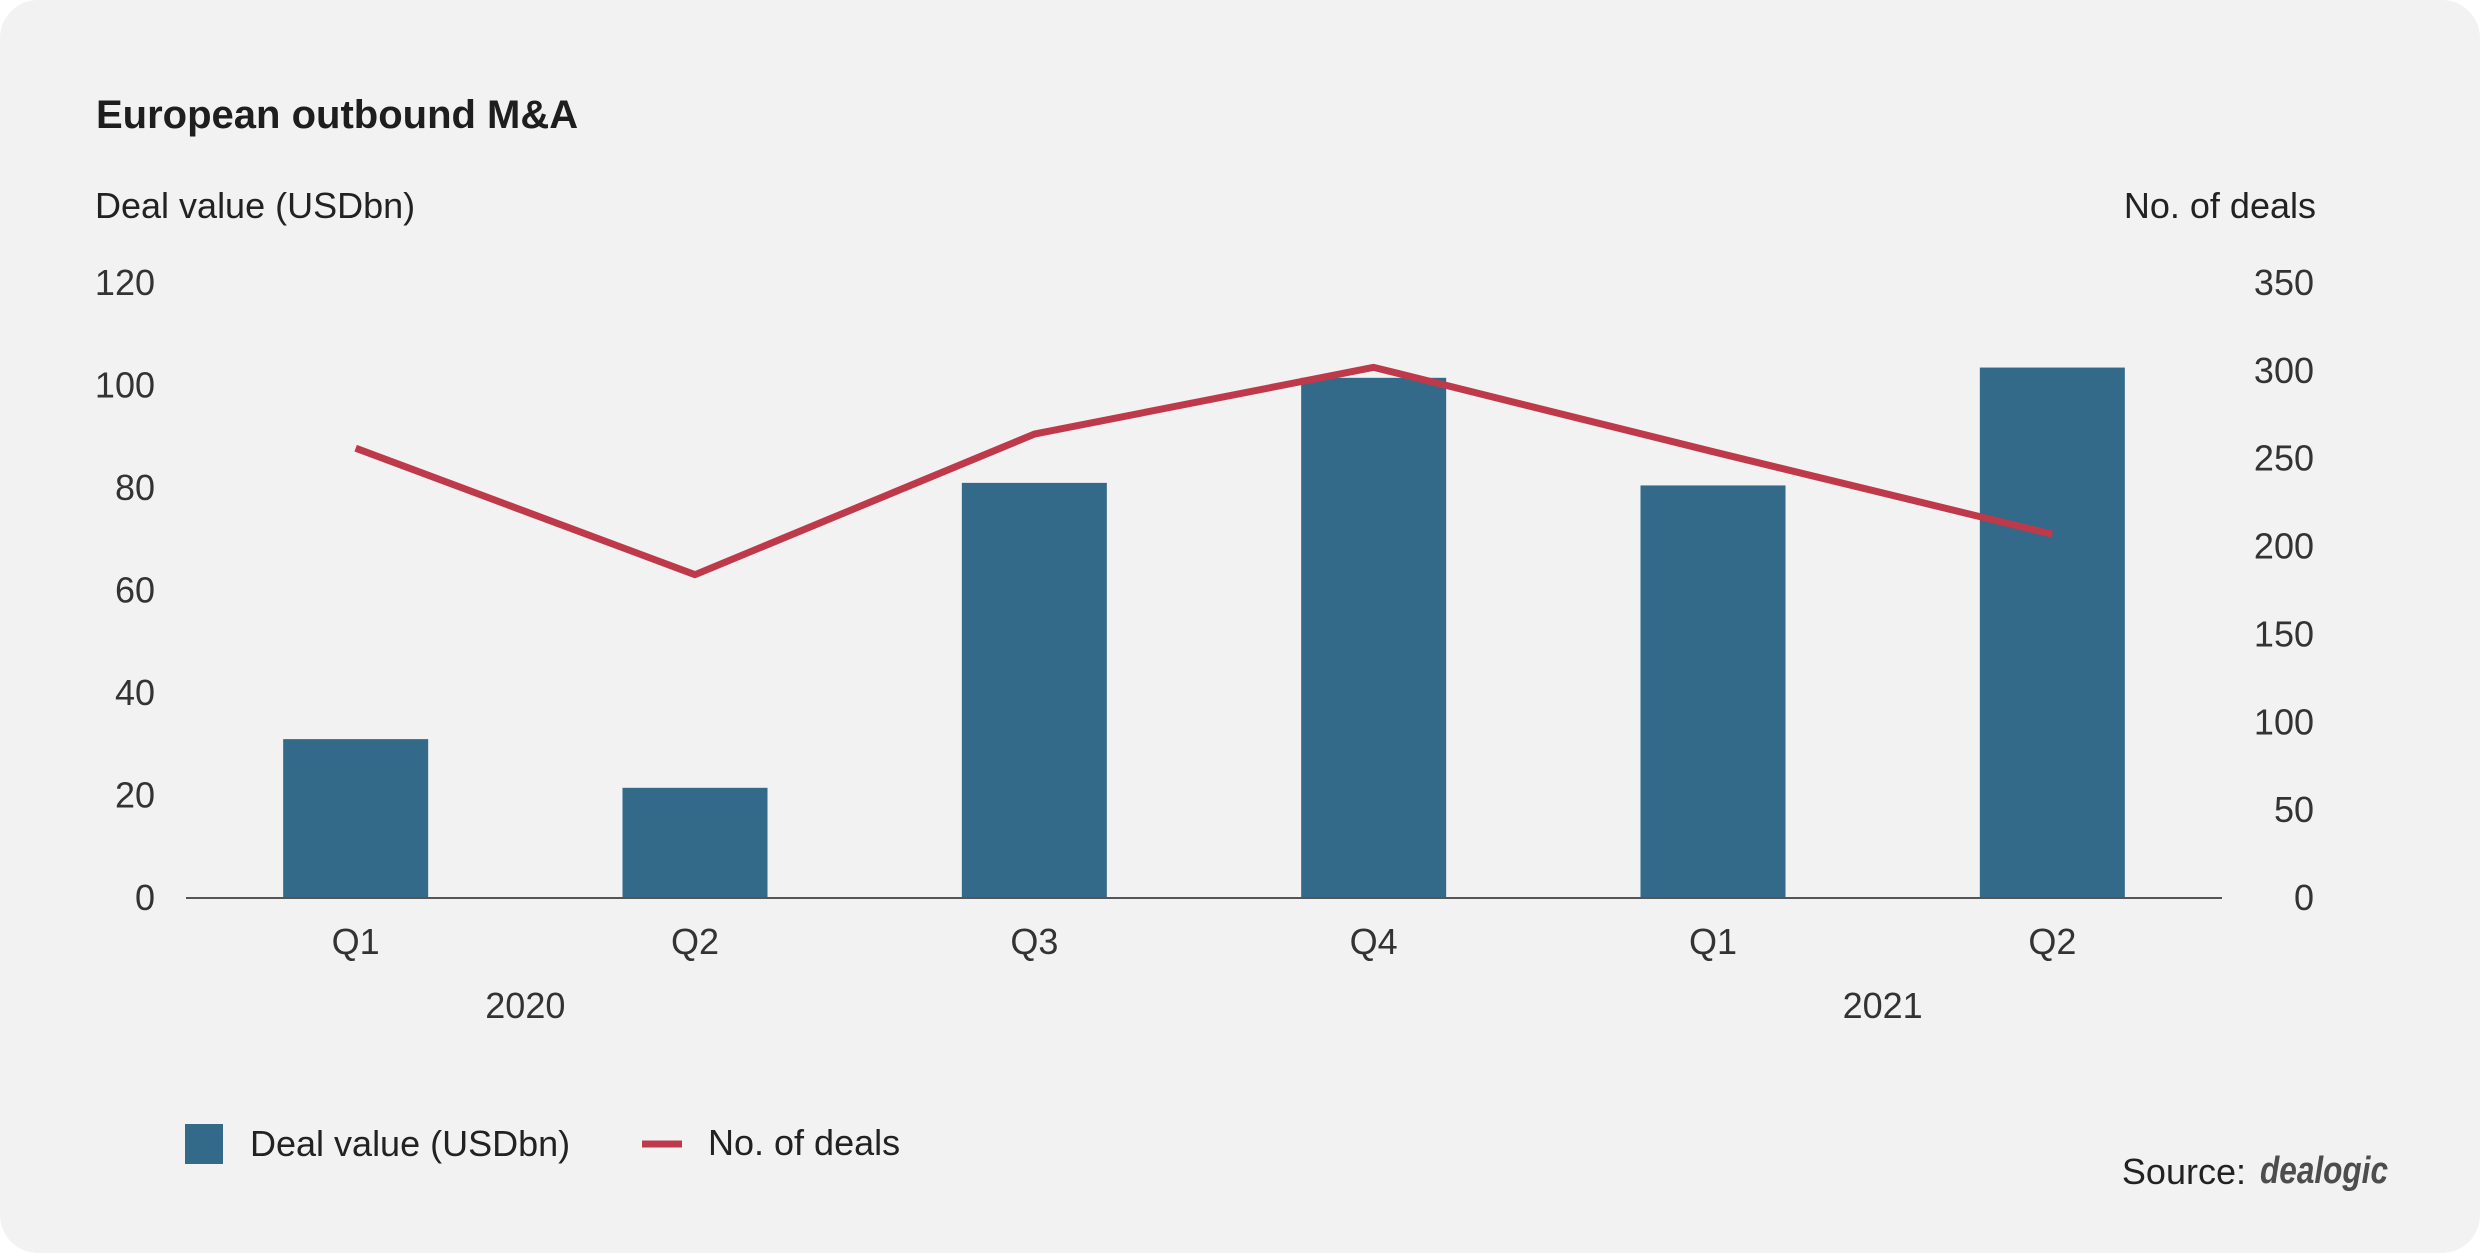 Image resolution: width=2480 pixels, height=1253 pixels. Describe the element at coordinates (1883, 1005) in the screenshot. I see `year-label: 2021` at that location.